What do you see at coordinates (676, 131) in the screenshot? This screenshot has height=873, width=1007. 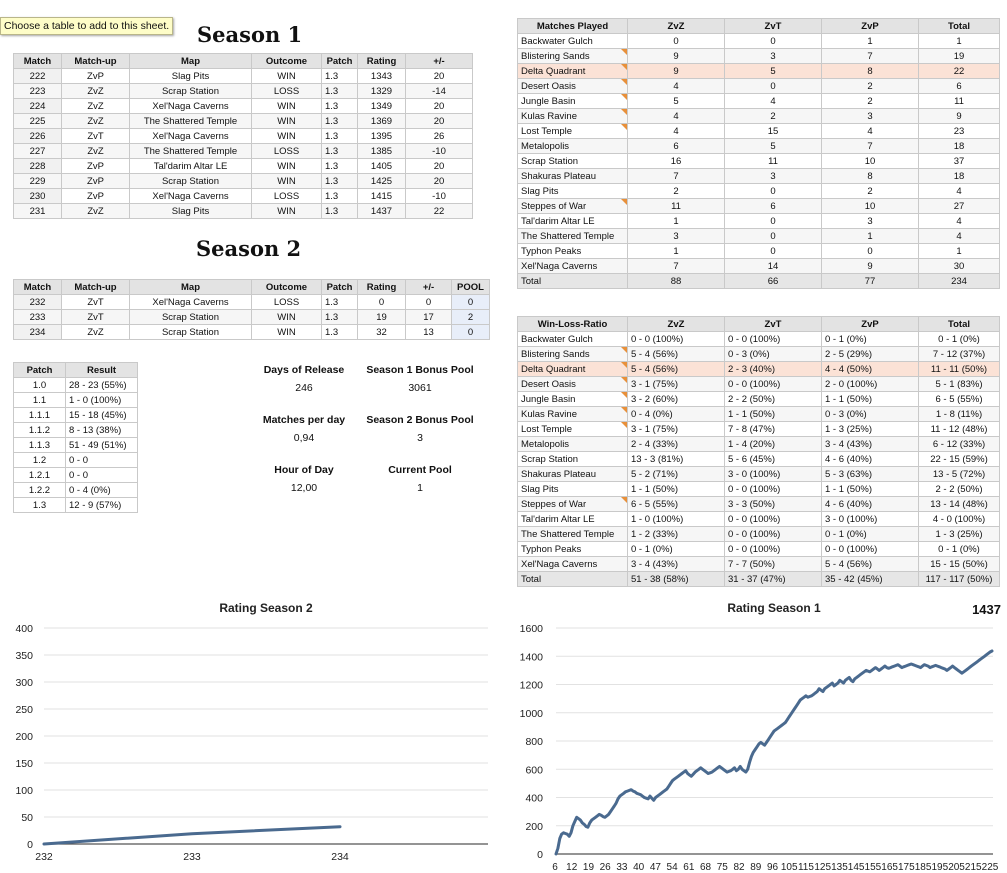 I see `matches-played-cell-zvz: 4` at bounding box center [676, 131].